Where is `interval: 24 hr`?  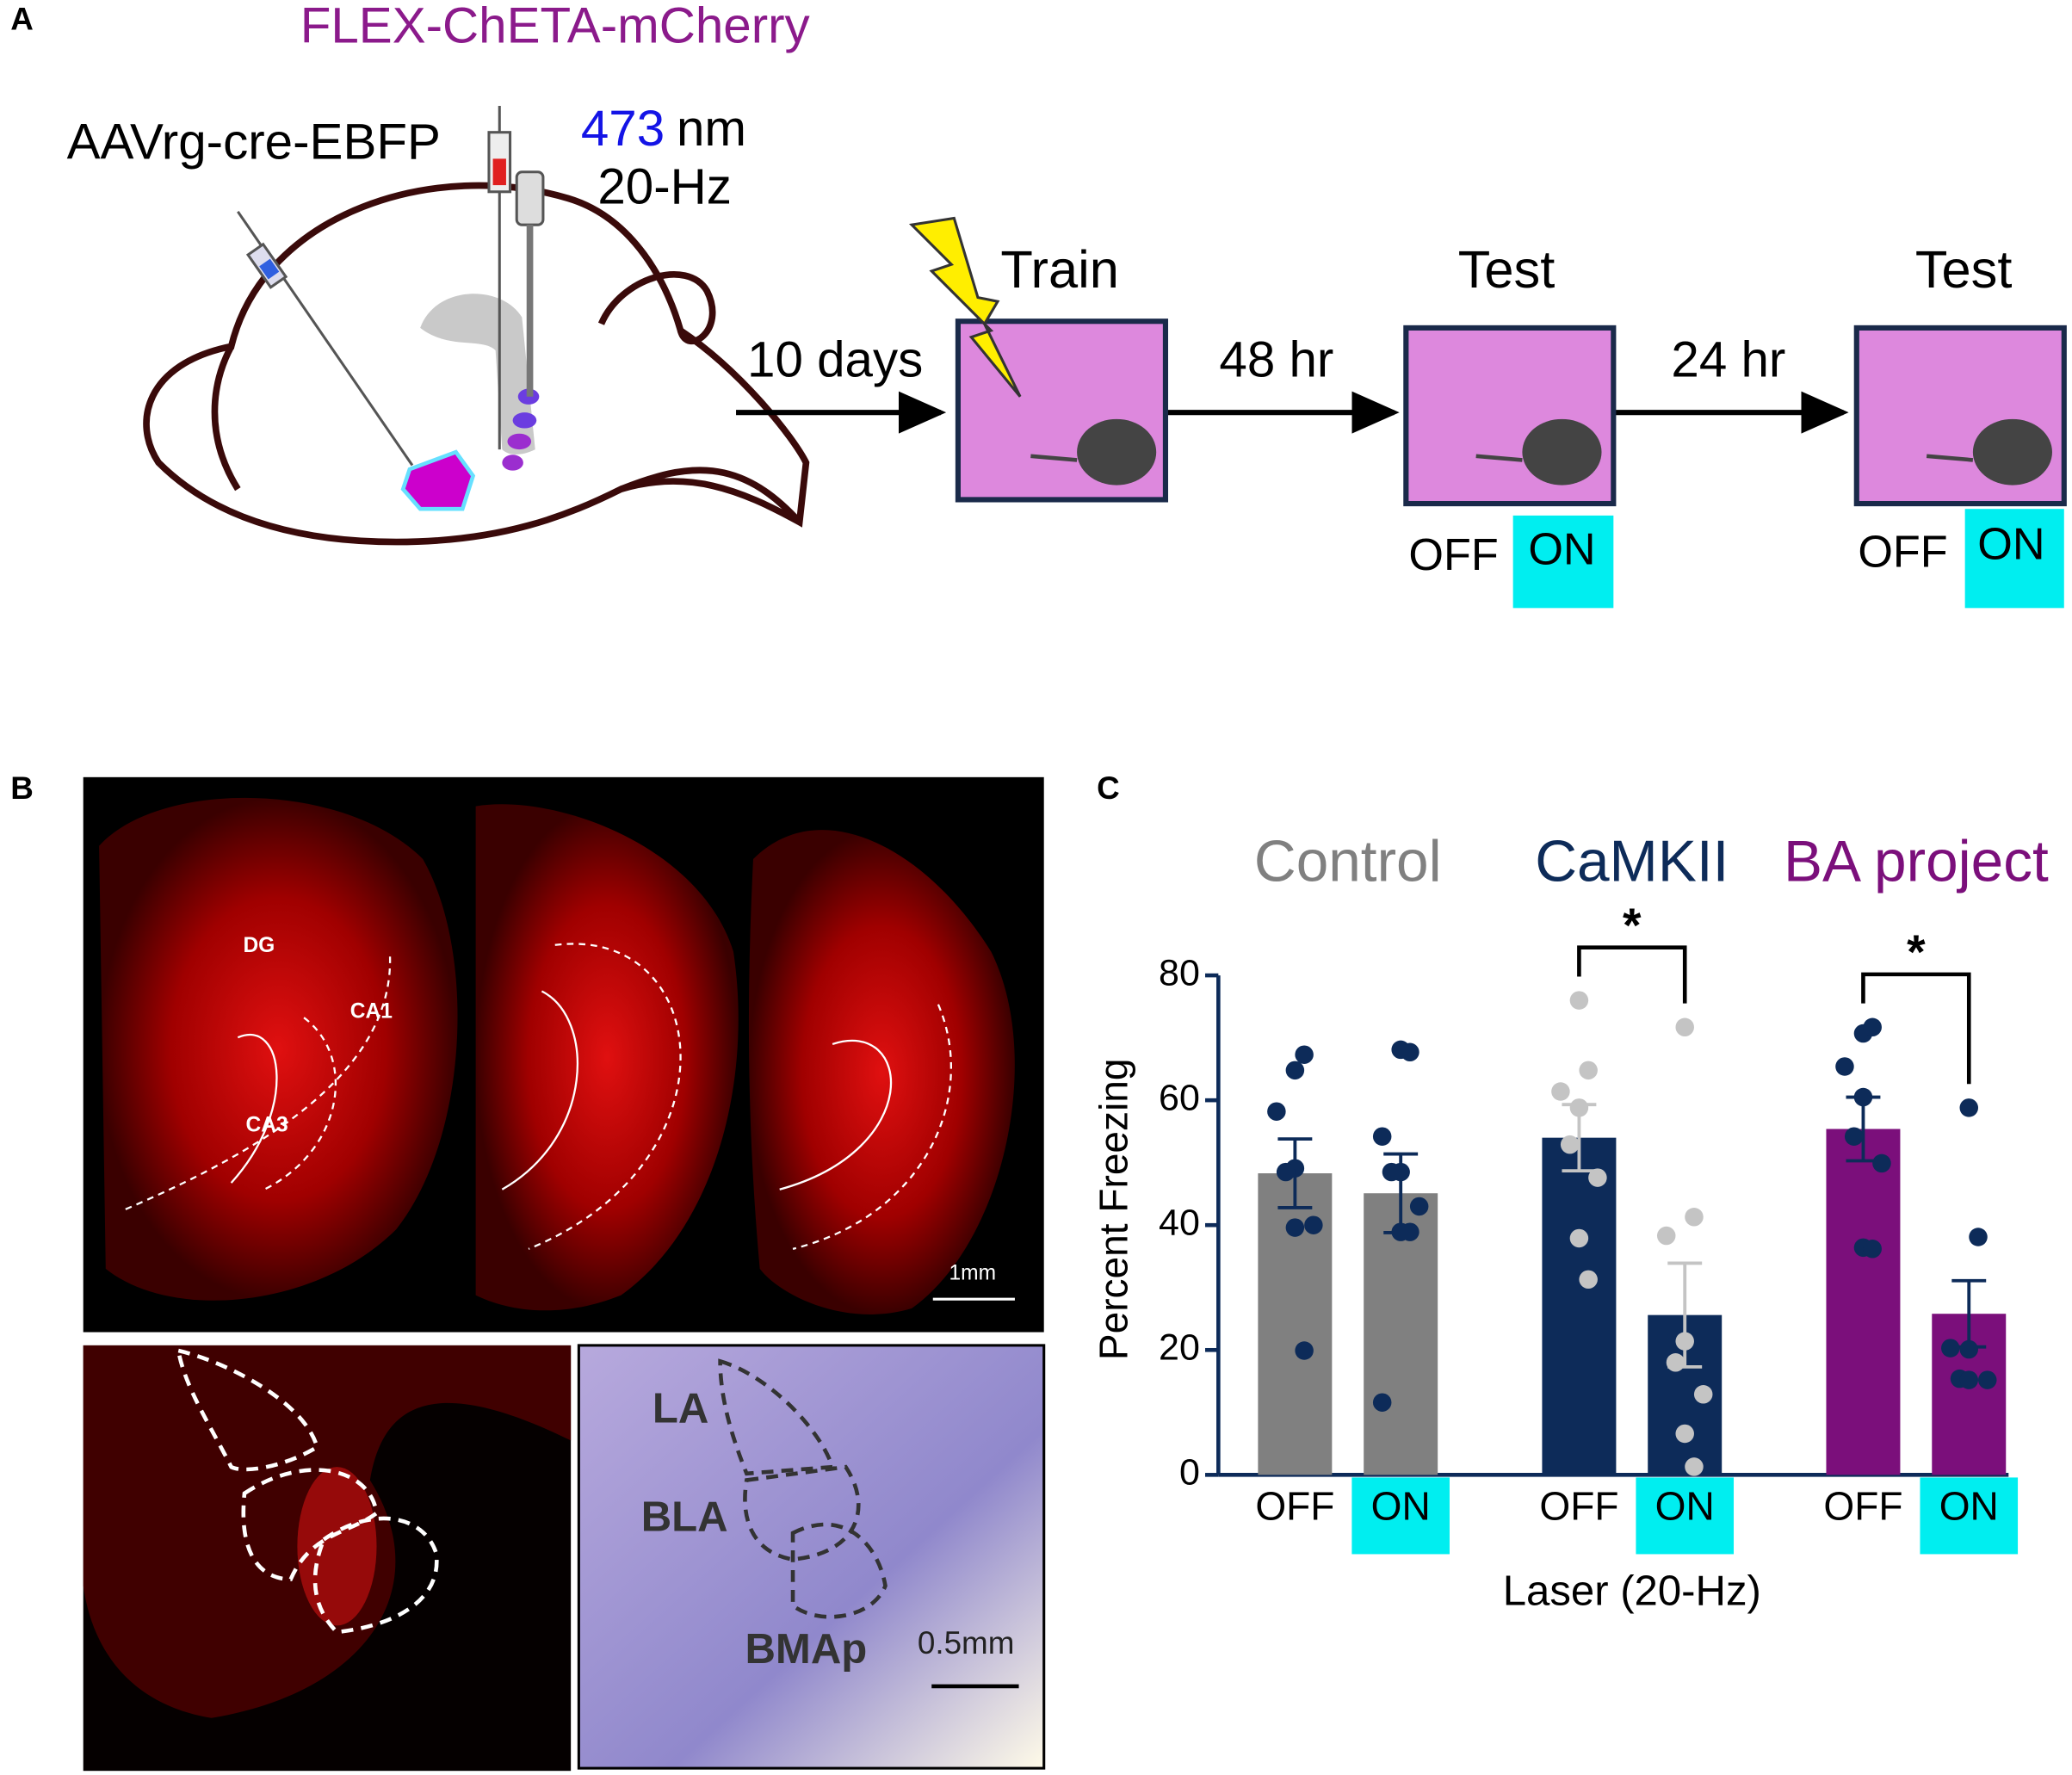 interval: 24 hr is located at coordinates (1728, 360).